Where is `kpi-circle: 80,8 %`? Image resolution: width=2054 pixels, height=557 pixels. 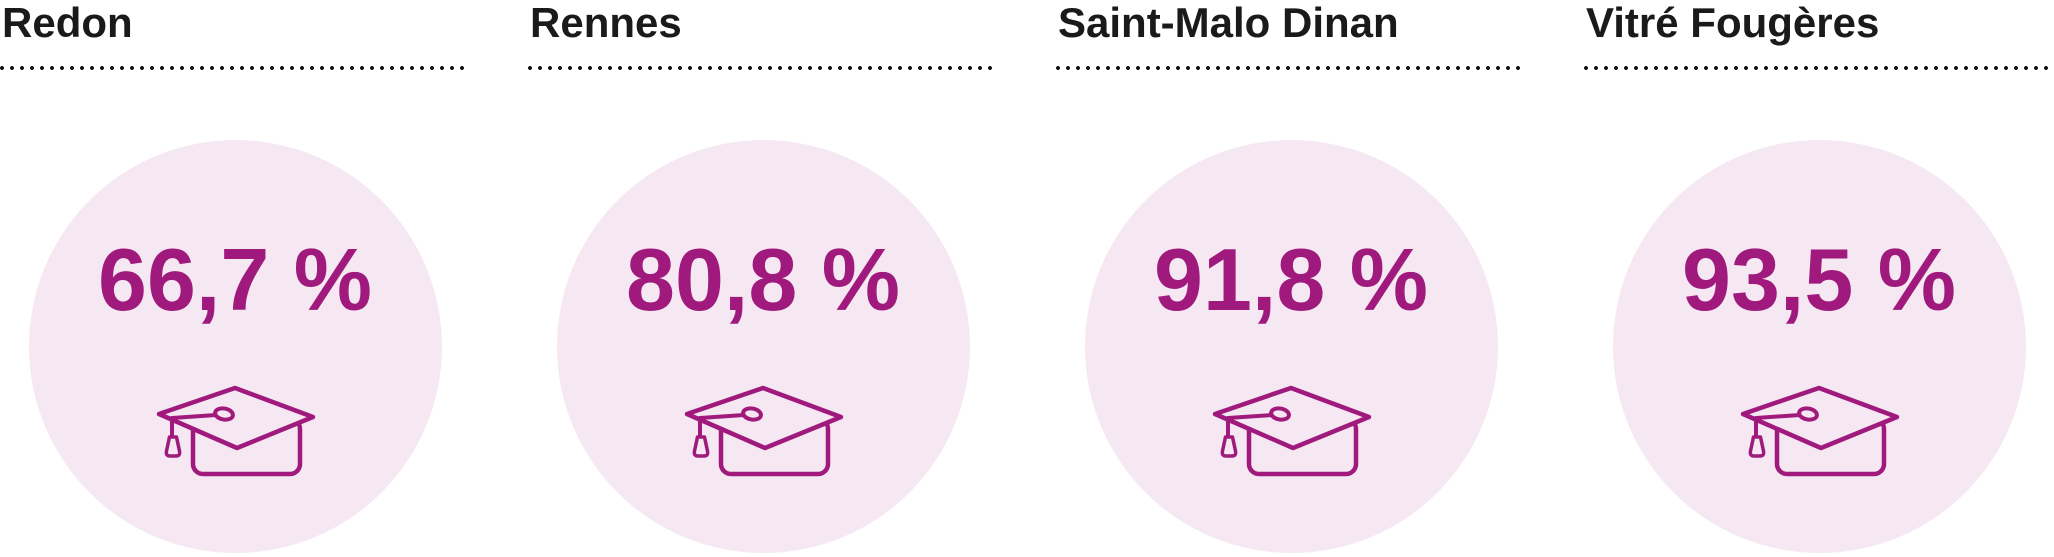
kpi-circle: 80,8 % is located at coordinates (763, 346).